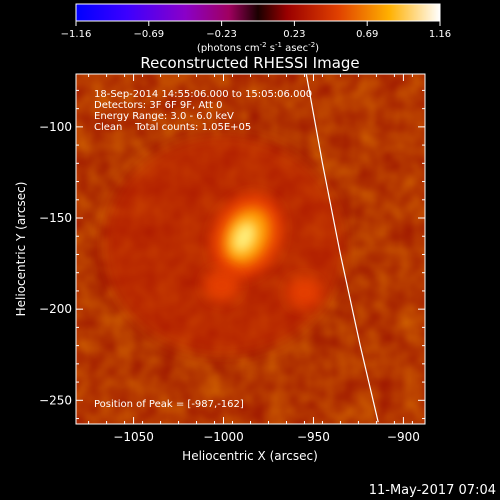 The image size is (500, 500). Describe the element at coordinates (55, 400) in the screenshot. I see `y-tick-label: −250` at that location.